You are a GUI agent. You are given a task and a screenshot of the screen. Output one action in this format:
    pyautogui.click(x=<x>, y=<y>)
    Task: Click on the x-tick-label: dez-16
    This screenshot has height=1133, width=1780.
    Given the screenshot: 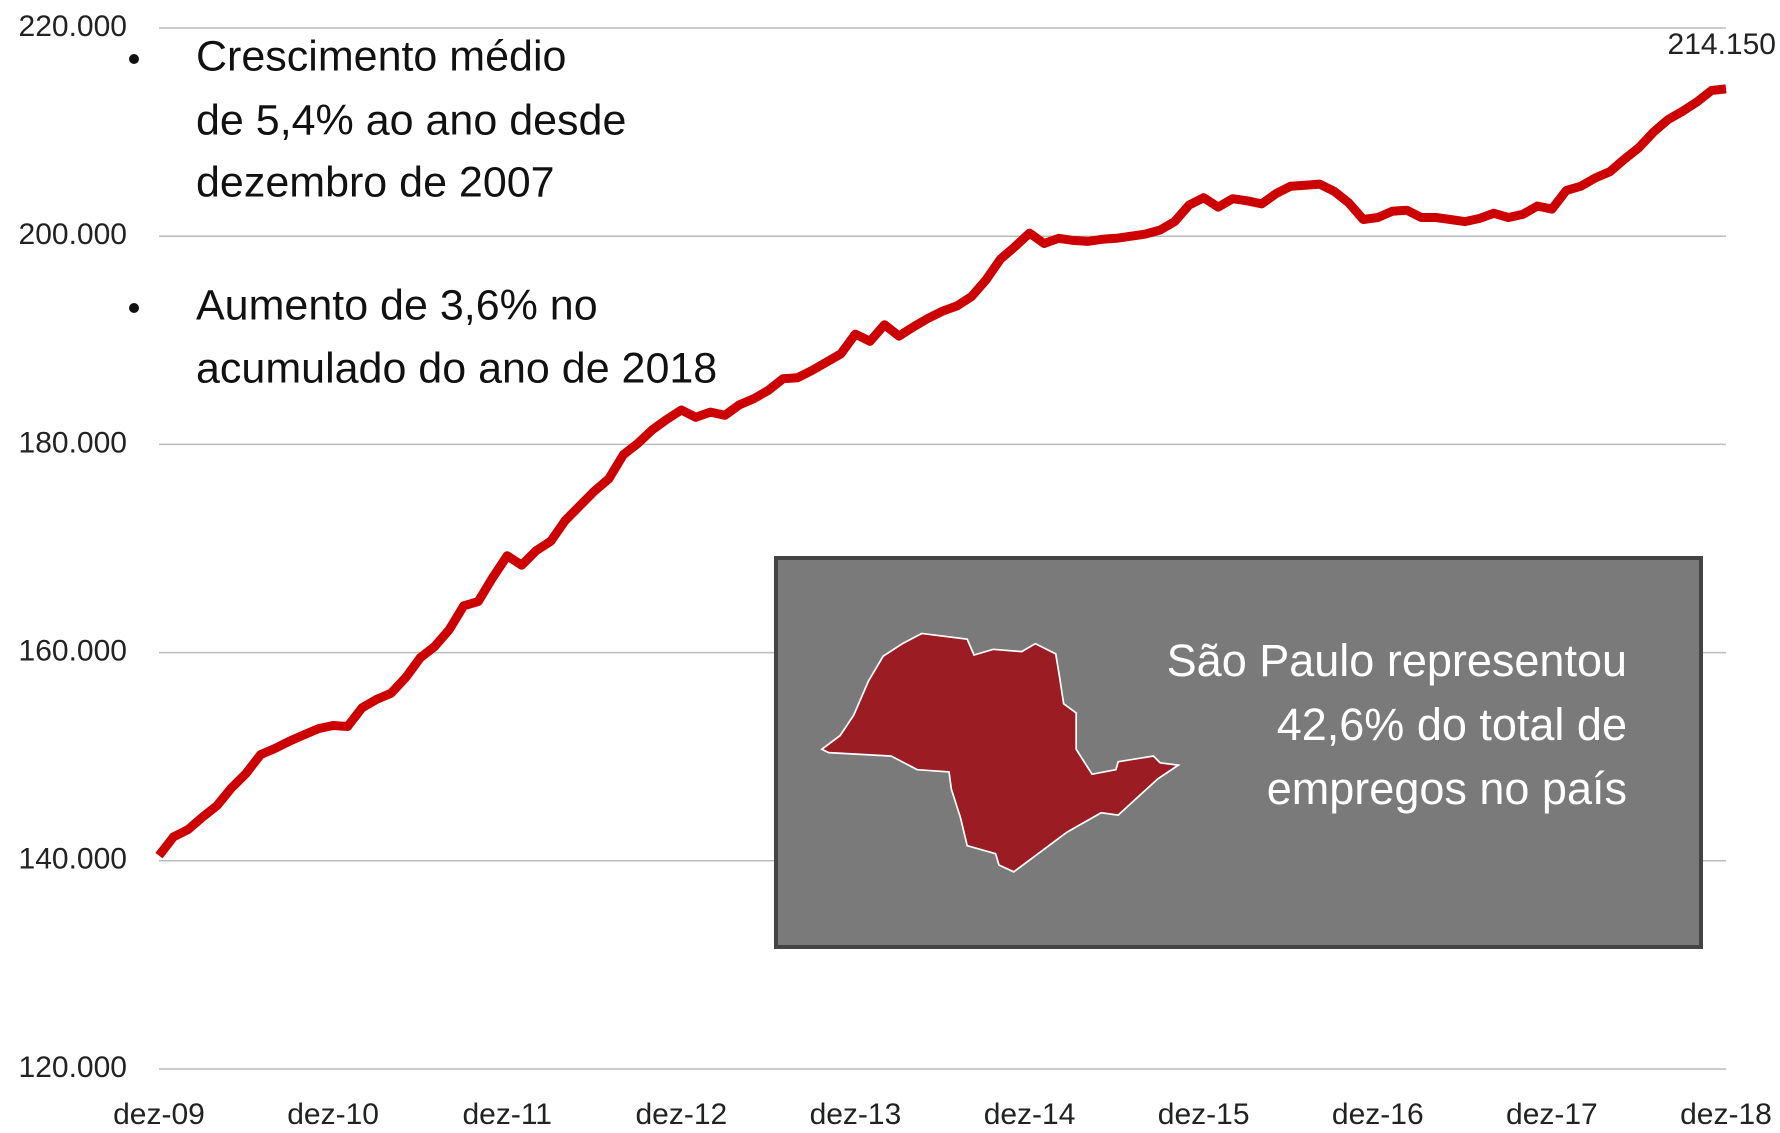 What is the action you would take?
    pyautogui.click(x=1378, y=1114)
    